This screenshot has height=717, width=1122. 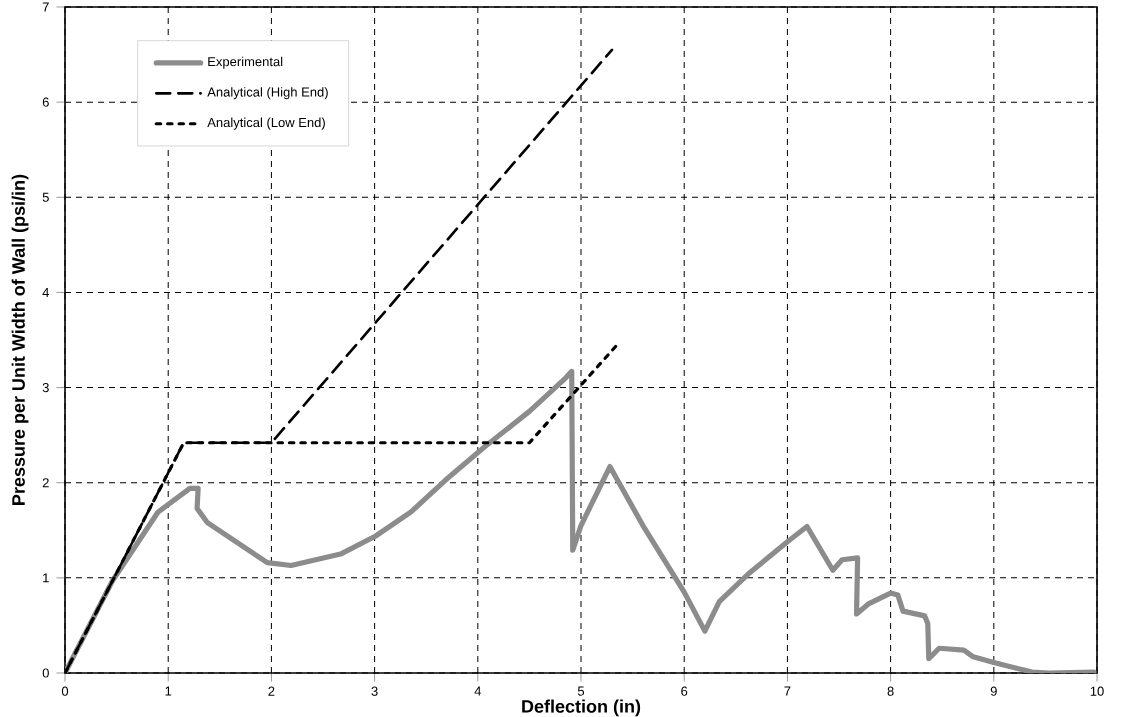 What do you see at coordinates (271, 691) in the screenshot?
I see `x-tick-label: 2` at bounding box center [271, 691].